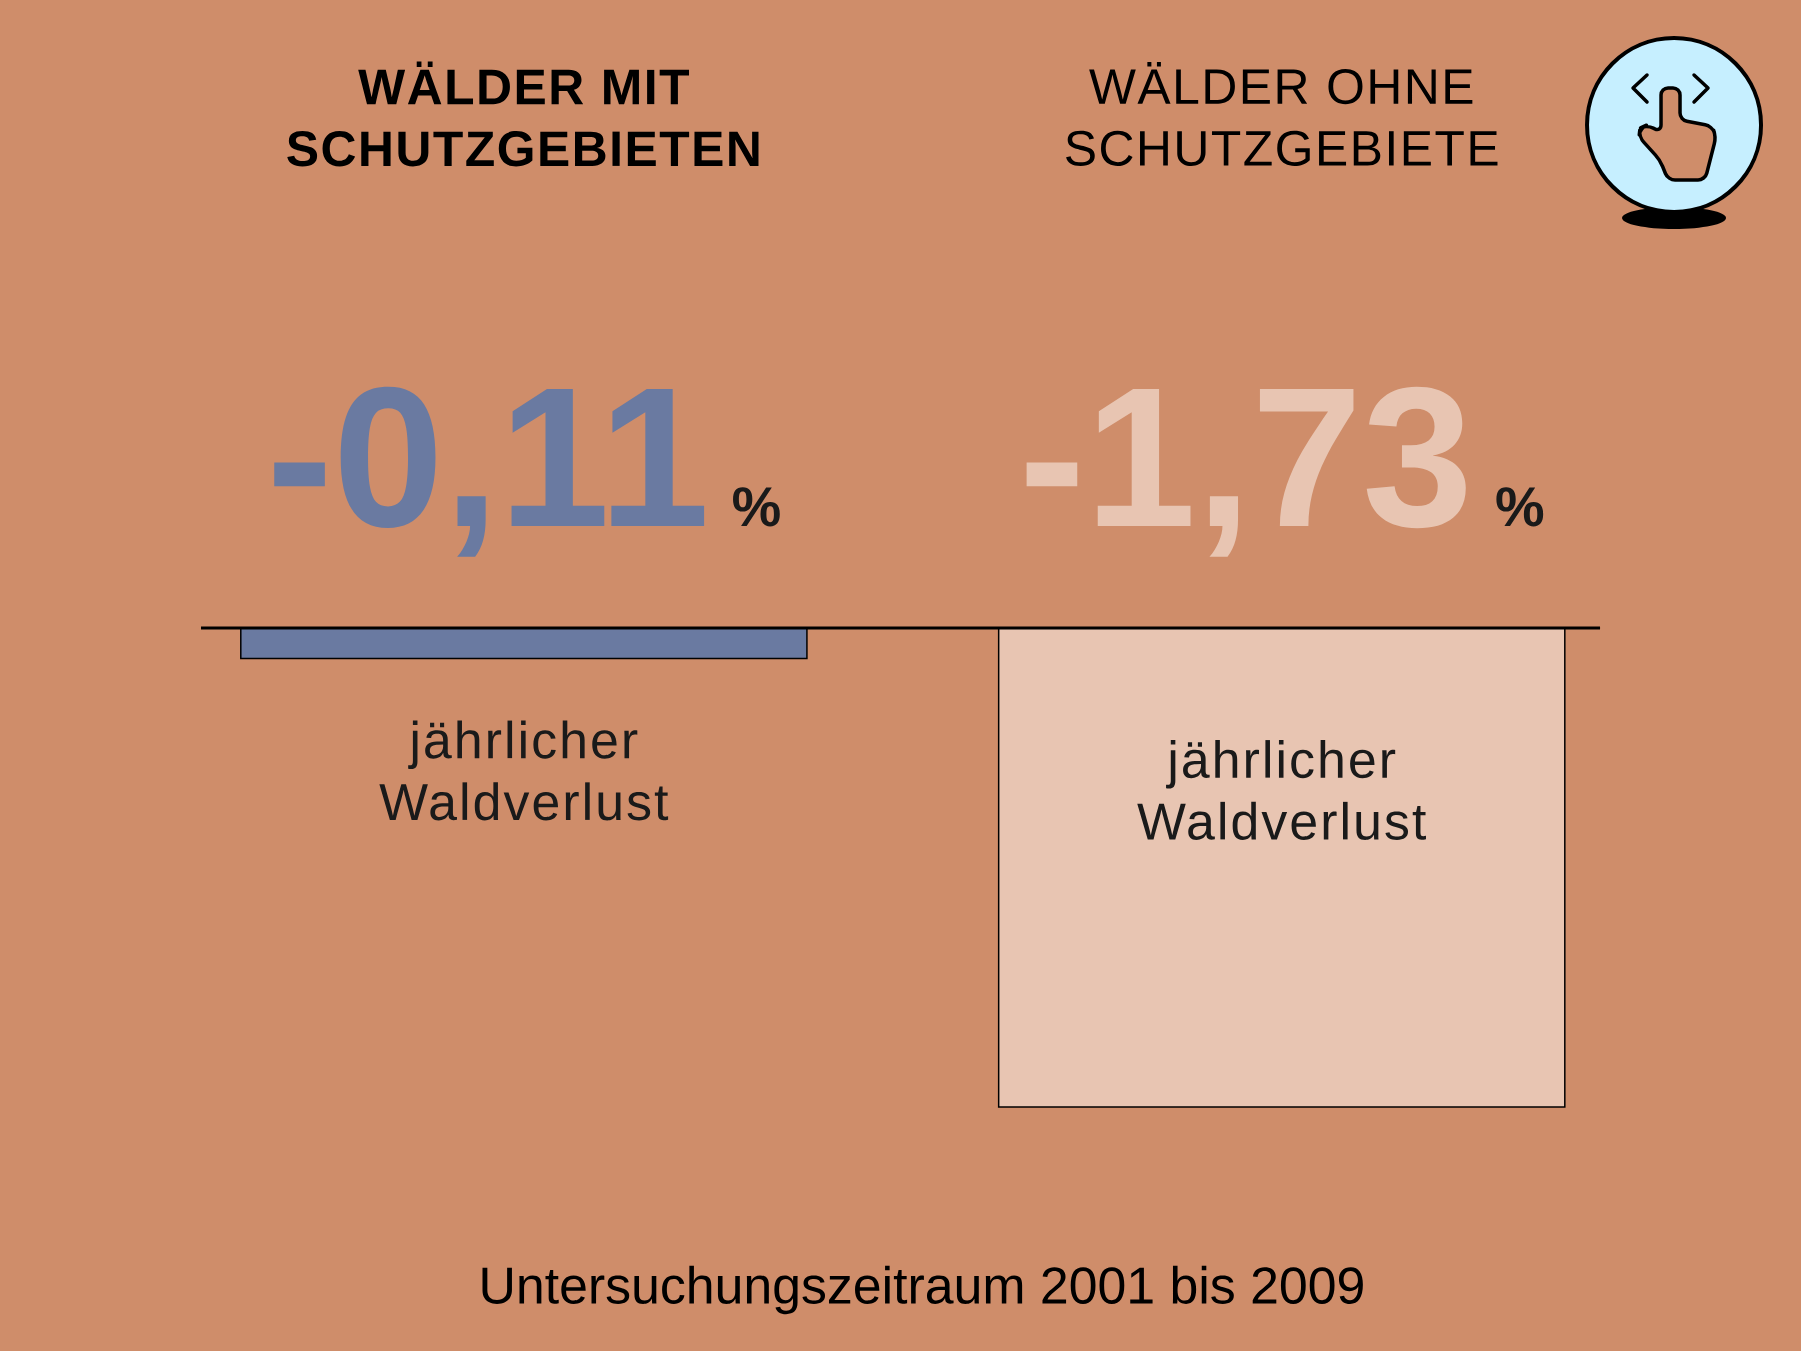  I want to click on x-tick-label: WÄLDER MIT SCHUTZGEBIETEN, so click(523, 114).